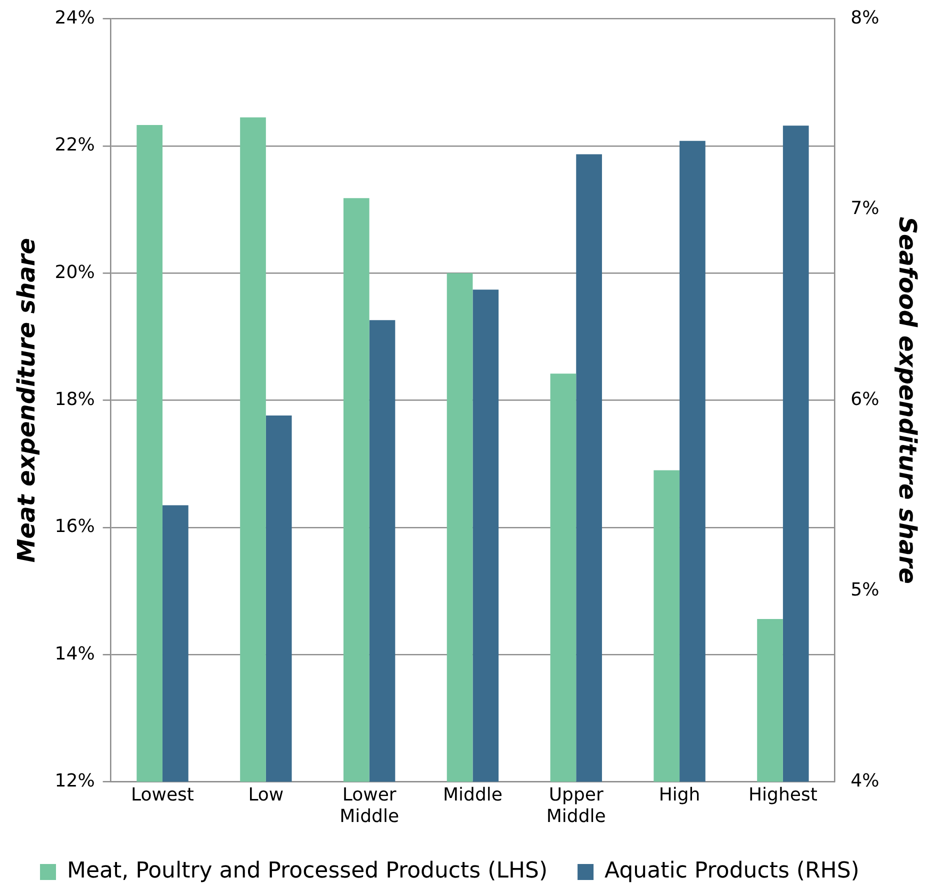  What do you see at coordinates (74, 145) in the screenshot?
I see `y-tick-label: 22%` at bounding box center [74, 145].